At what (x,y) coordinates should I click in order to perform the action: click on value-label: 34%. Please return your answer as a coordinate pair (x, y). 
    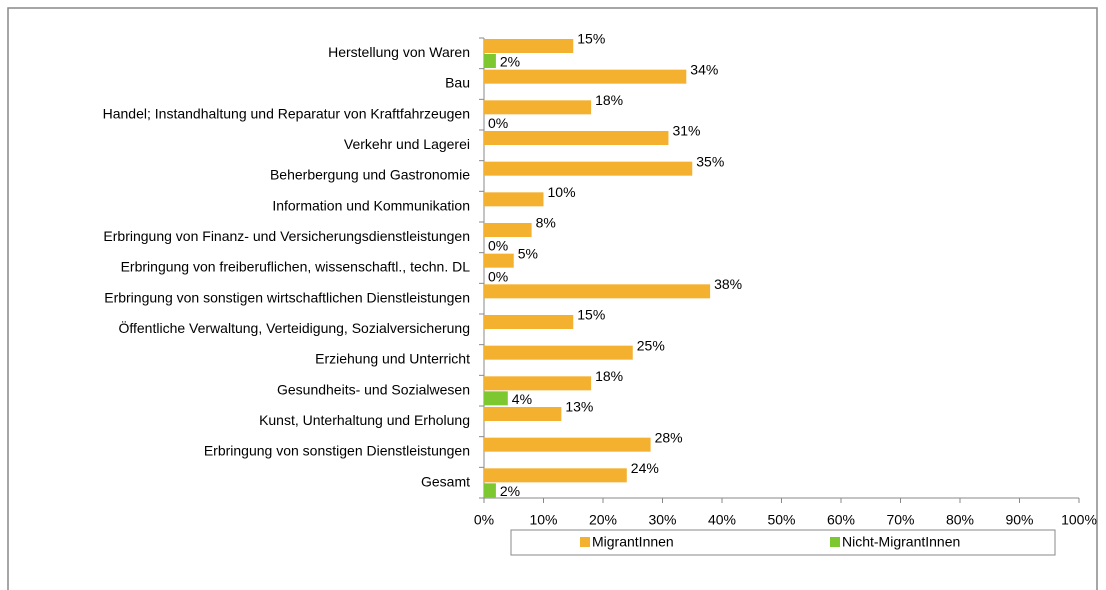
    Looking at the image, I should click on (704, 69).